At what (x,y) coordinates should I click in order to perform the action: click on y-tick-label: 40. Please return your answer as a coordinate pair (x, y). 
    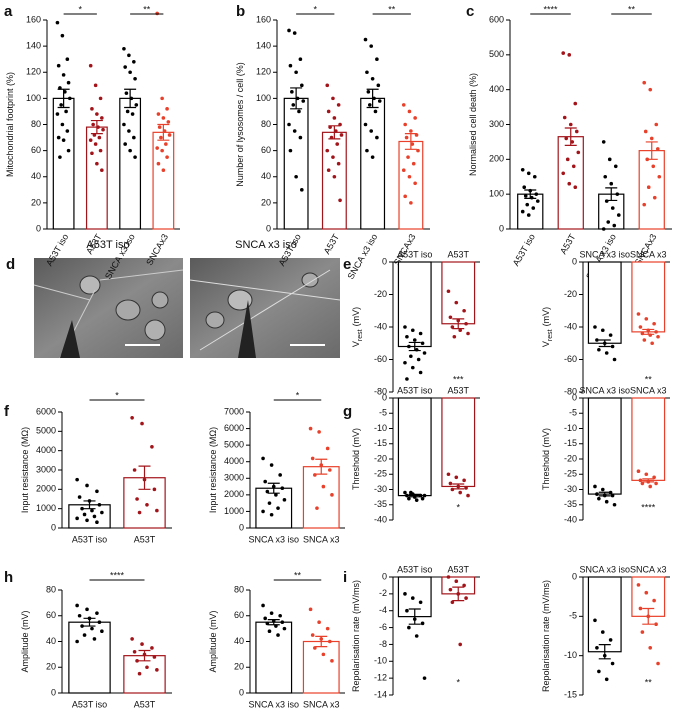
    Looking at the image, I should click on (239, 641).